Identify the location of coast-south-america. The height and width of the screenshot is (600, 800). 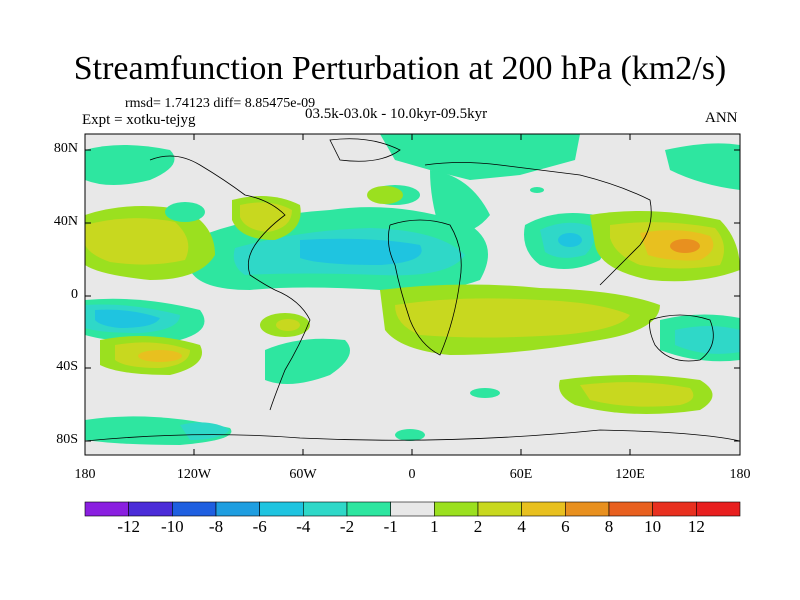
(290, 350).